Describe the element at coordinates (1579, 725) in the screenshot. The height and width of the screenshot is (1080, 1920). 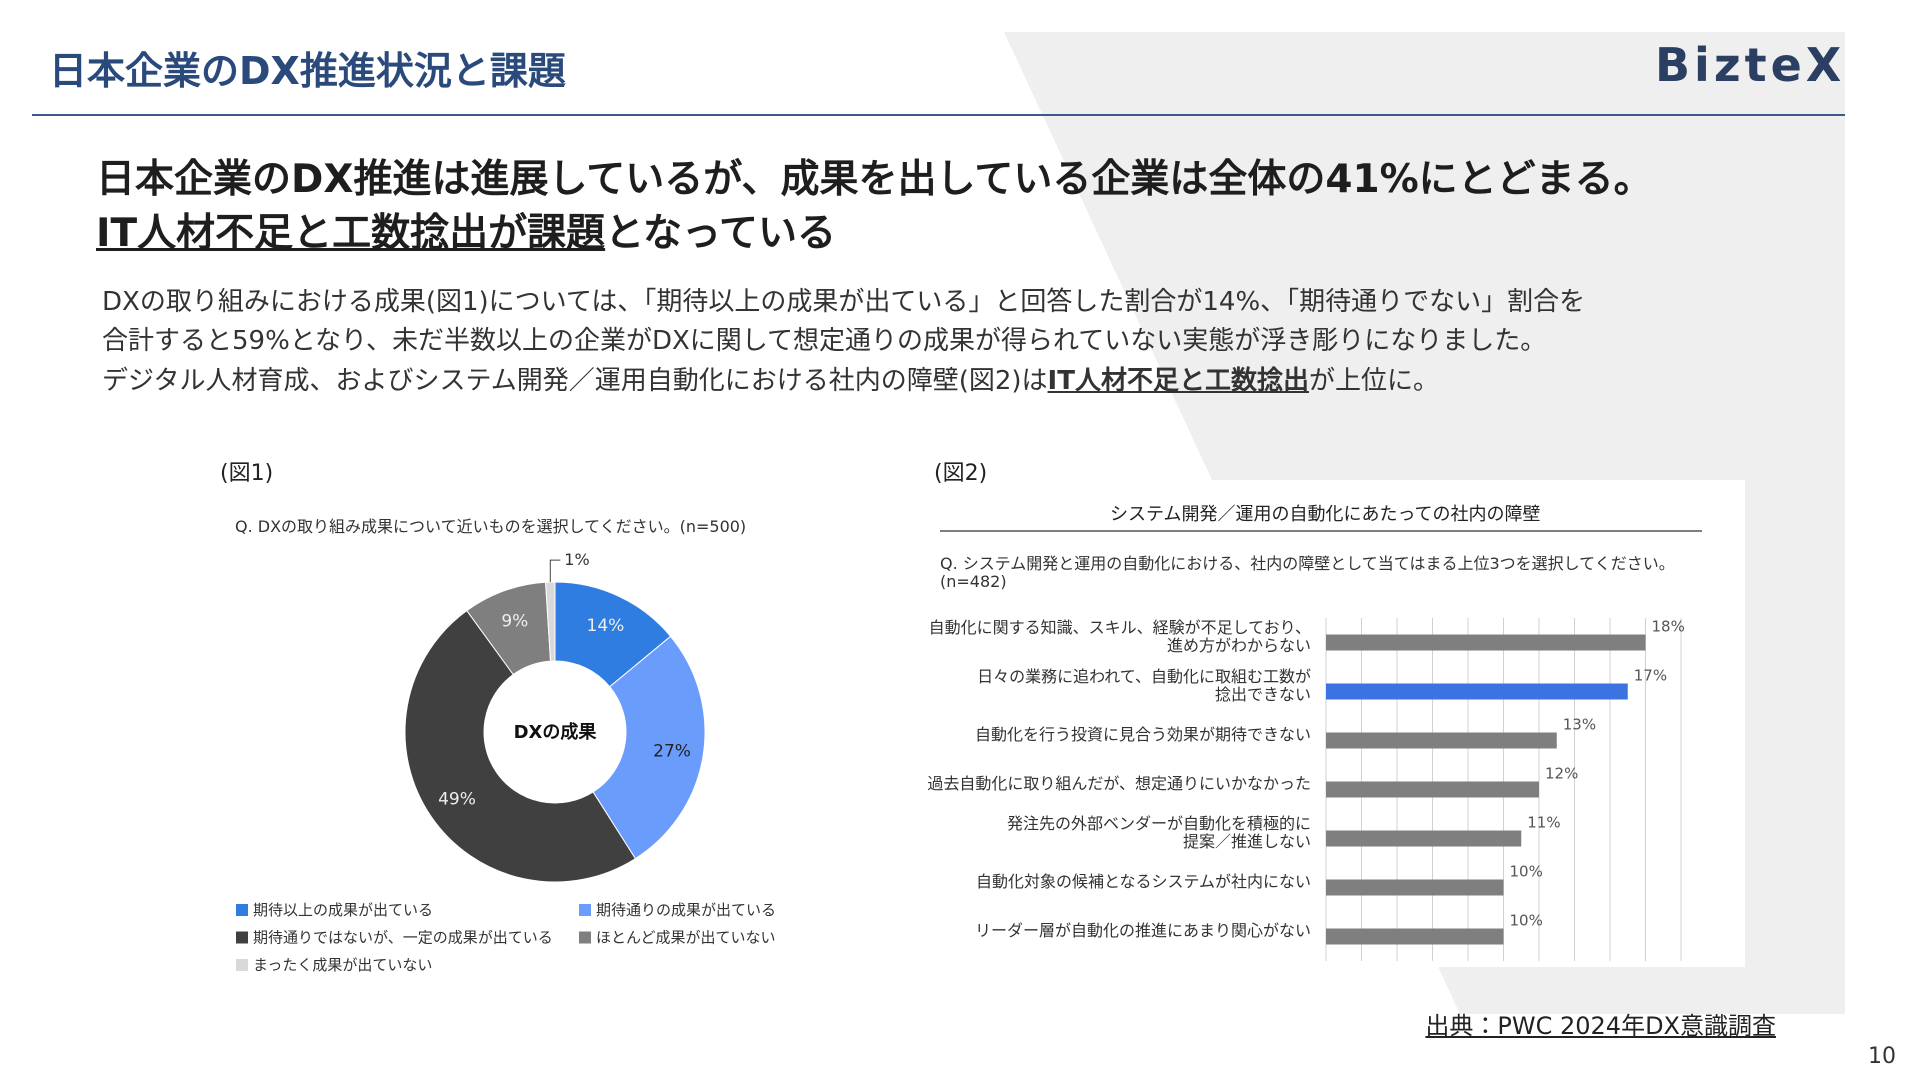
I see `data-label: 13%` at that location.